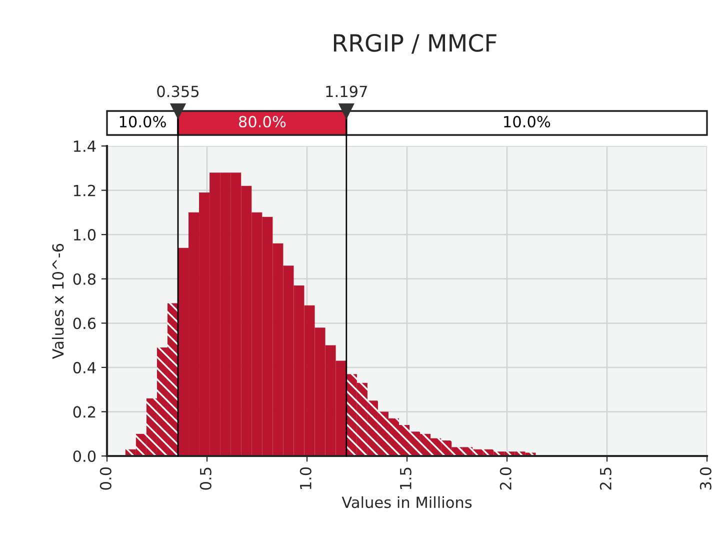  Describe the element at coordinates (506, 478) in the screenshot. I see `x-tick-label: 2.0` at that location.